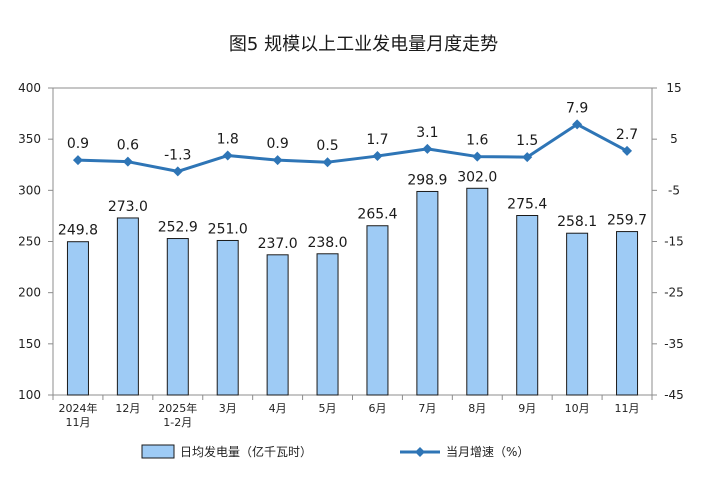 The height and width of the screenshot is (490, 727). I want to click on line-data-label: 1.8, so click(228, 140).